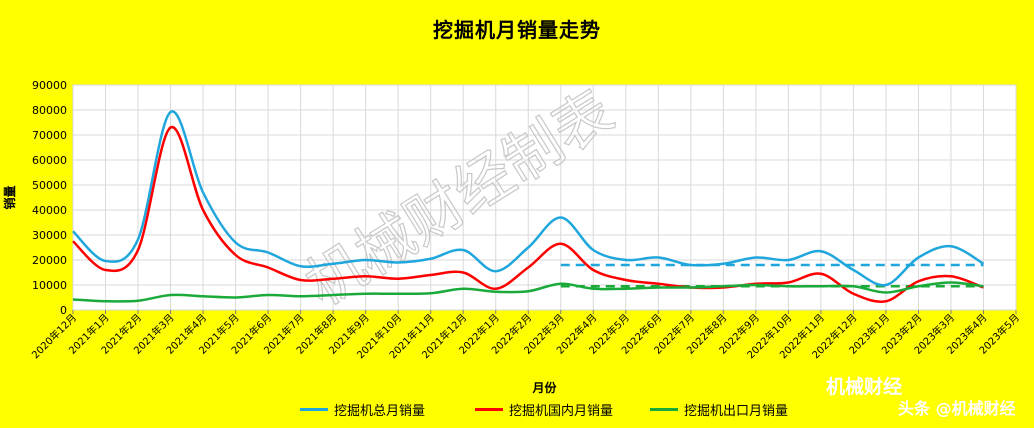 The image size is (1034, 428). I want to click on legend-item-1: 挖掘机国内月销量, so click(562, 409).